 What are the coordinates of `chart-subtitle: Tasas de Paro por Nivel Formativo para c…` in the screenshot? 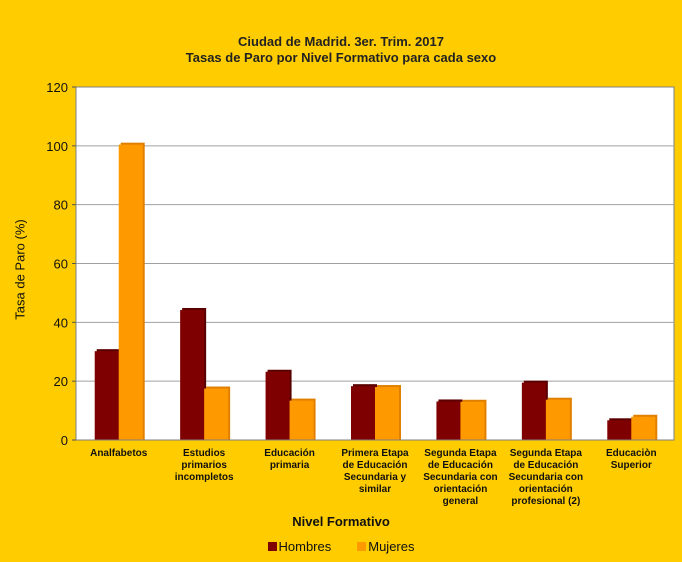 It's located at (341, 57).